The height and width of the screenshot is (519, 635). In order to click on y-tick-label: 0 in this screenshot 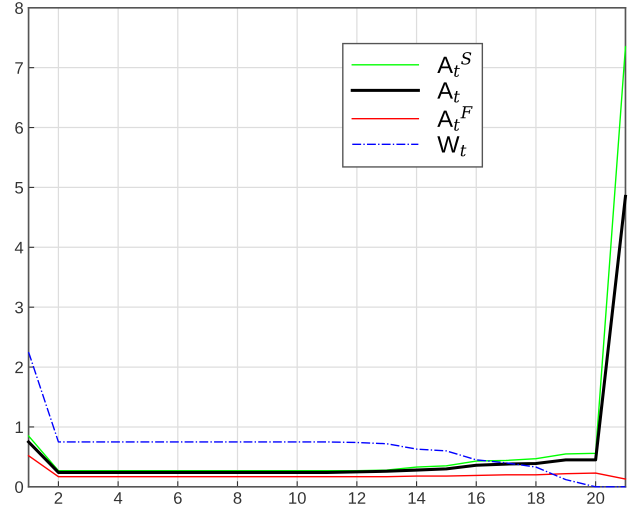, I will do `click(19, 487)`.